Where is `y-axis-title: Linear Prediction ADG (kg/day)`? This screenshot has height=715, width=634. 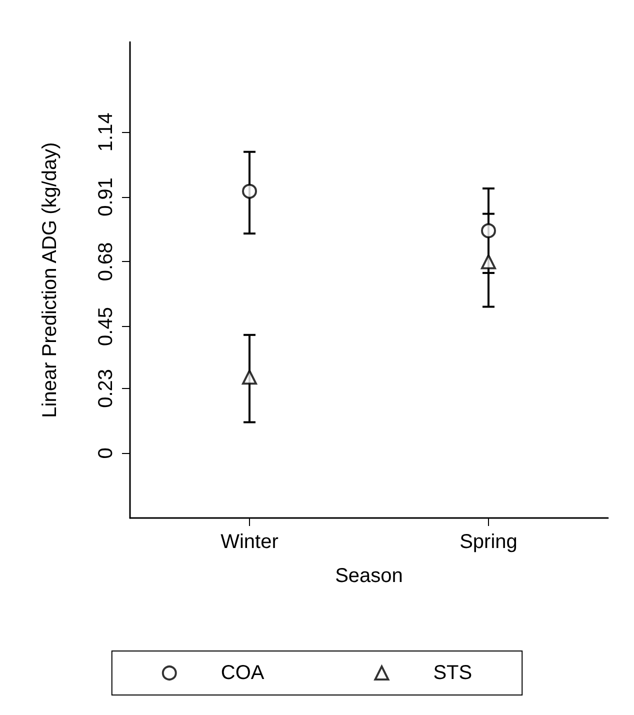 y-axis-title: Linear Prediction ADG (kg/day) is located at coordinates (50, 280).